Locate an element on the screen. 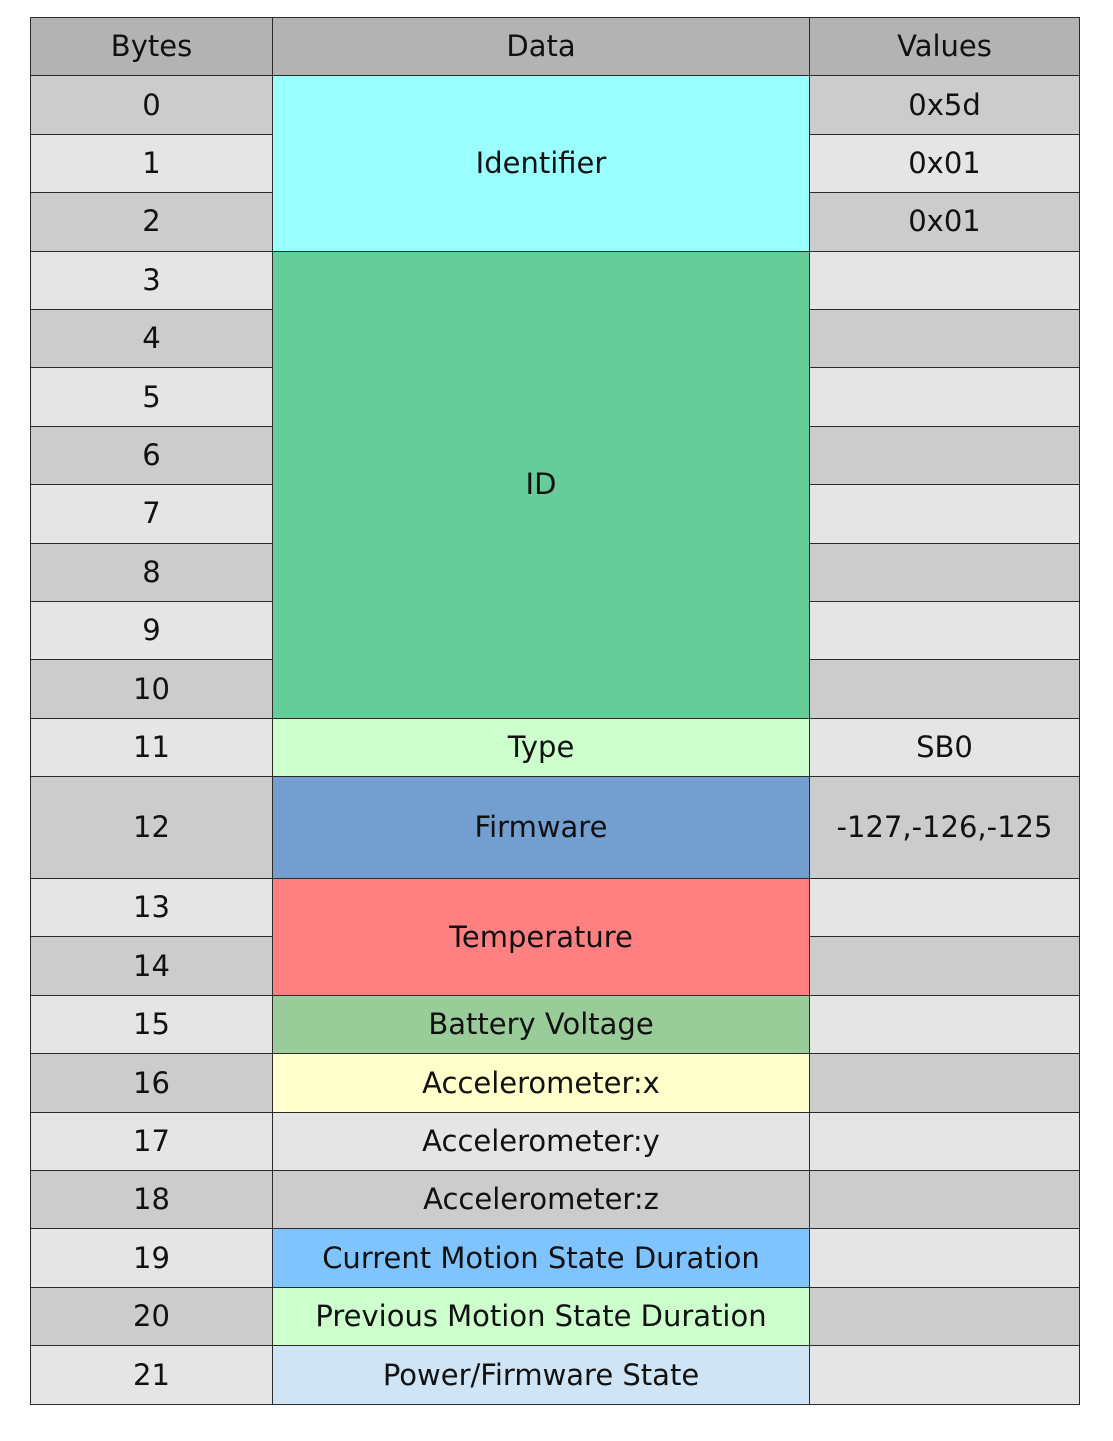 This screenshot has width=1113, height=1441. byte-index: 1 is located at coordinates (151, 163).